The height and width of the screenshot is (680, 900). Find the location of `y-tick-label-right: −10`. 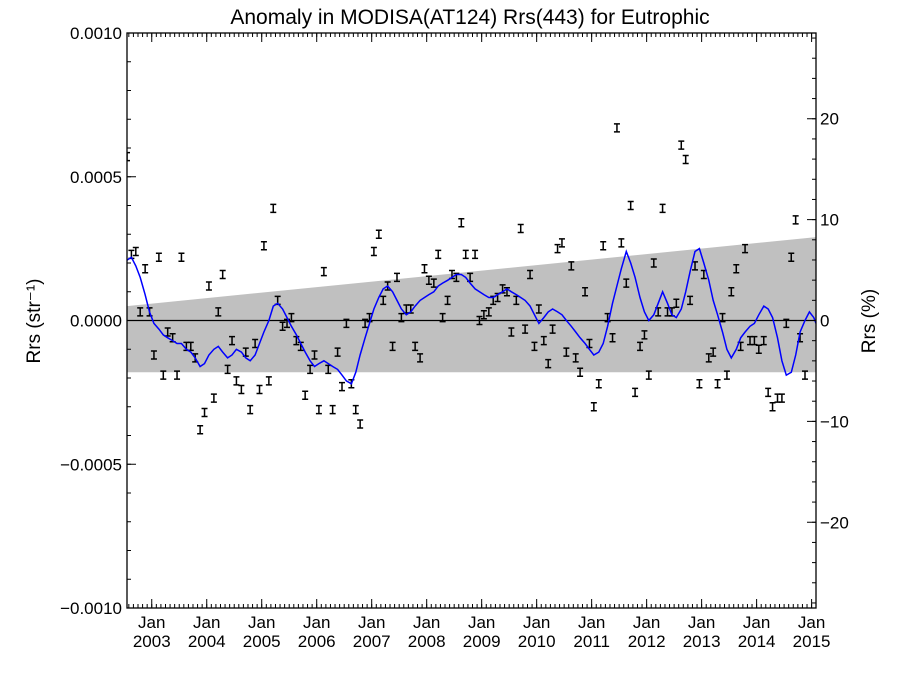

y-tick-label-right: −10 is located at coordinates (834, 421).